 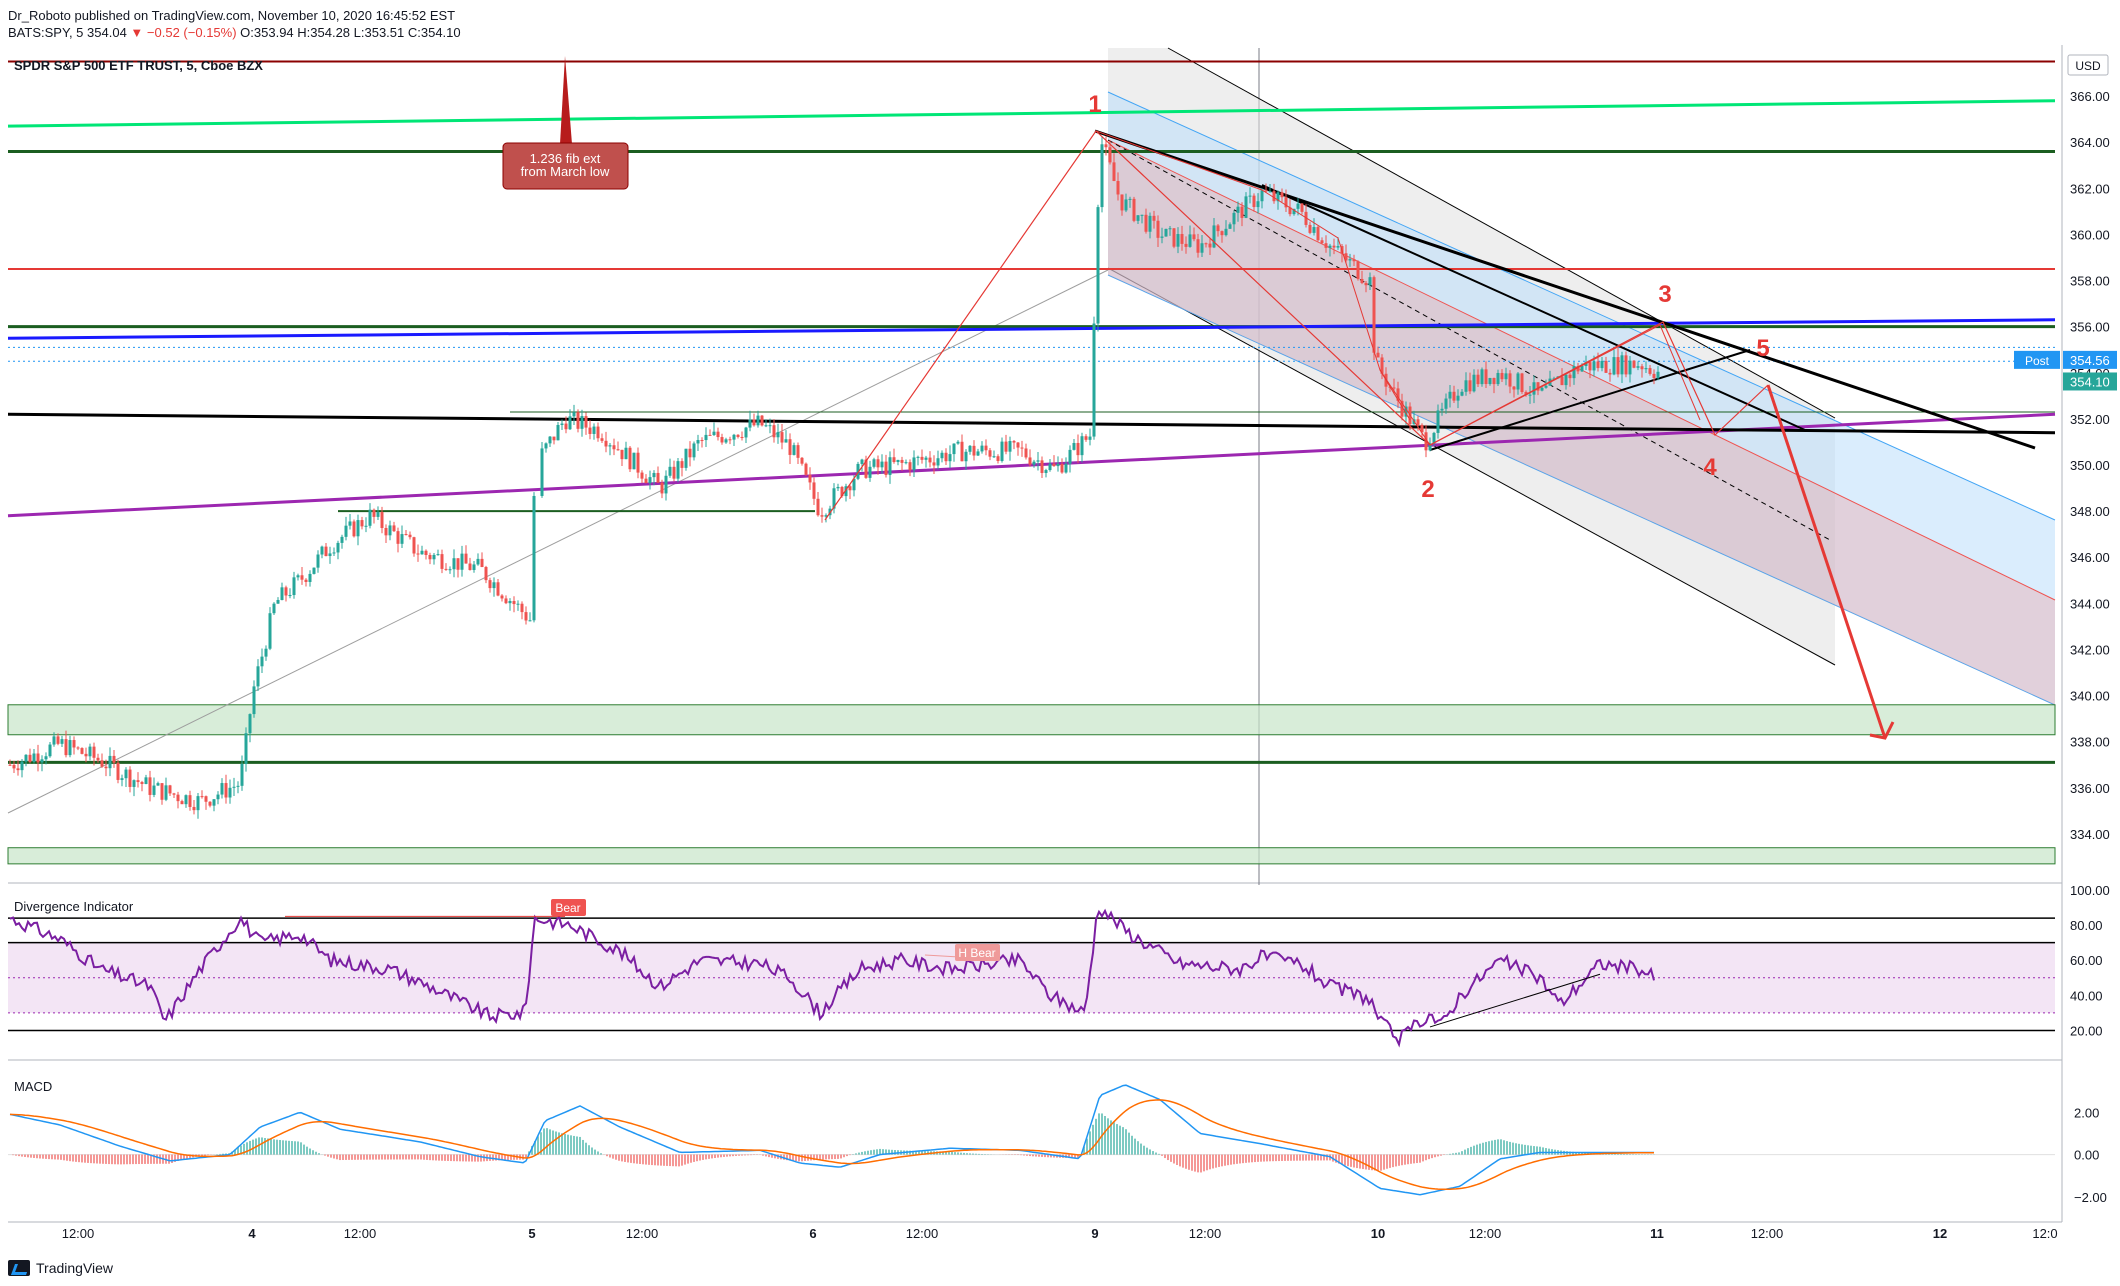 What do you see at coordinates (2090, 696) in the screenshot?
I see `price-tick-label: 340.00` at bounding box center [2090, 696].